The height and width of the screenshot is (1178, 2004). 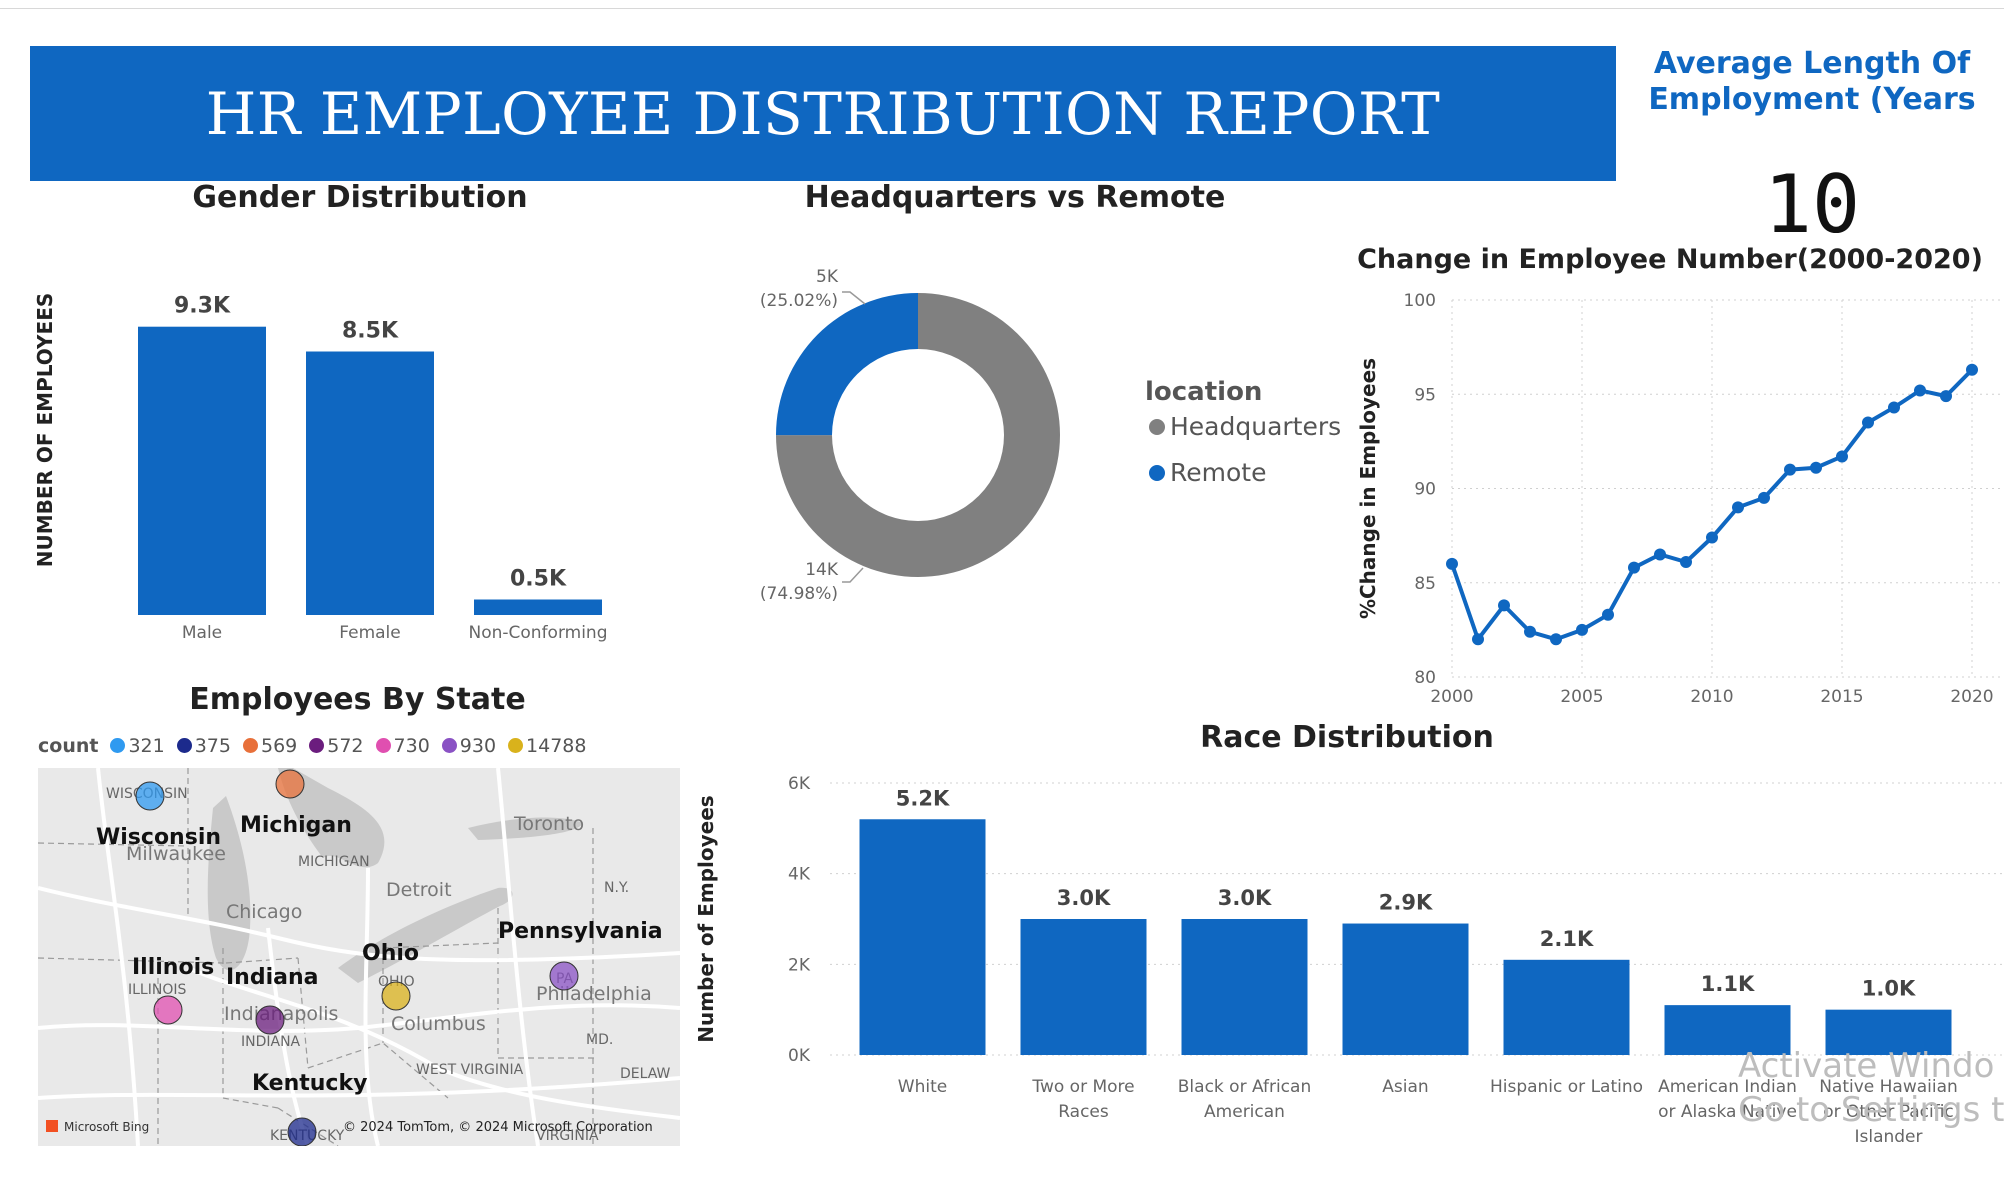 What do you see at coordinates (1406, 903) in the screenshot?
I see `race-data-label: 2.9K` at bounding box center [1406, 903].